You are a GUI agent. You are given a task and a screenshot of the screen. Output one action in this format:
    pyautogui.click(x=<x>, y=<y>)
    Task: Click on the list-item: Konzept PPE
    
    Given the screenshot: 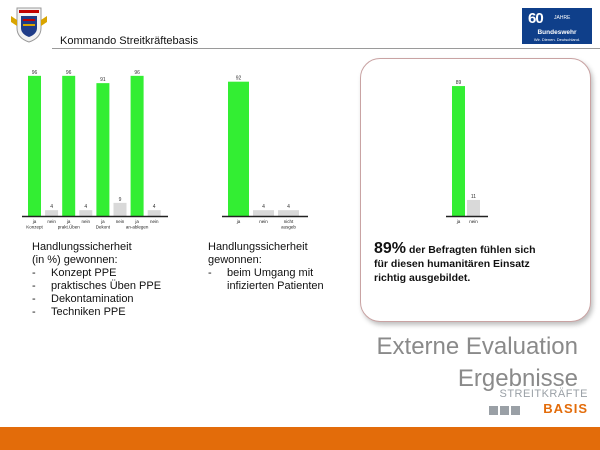 What is the action you would take?
    pyautogui.click(x=117, y=273)
    